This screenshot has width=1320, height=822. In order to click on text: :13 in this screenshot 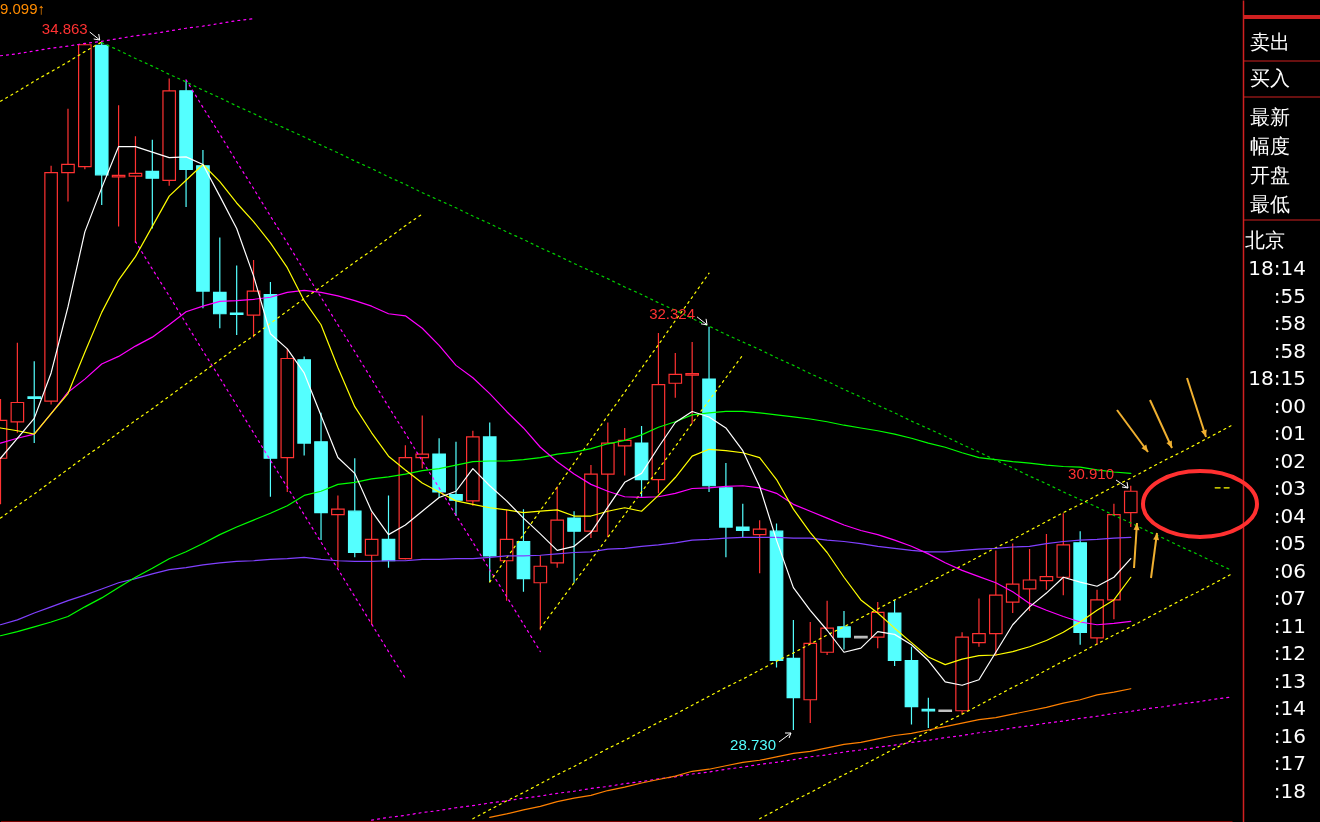, I will do `click(1289, 680)`.